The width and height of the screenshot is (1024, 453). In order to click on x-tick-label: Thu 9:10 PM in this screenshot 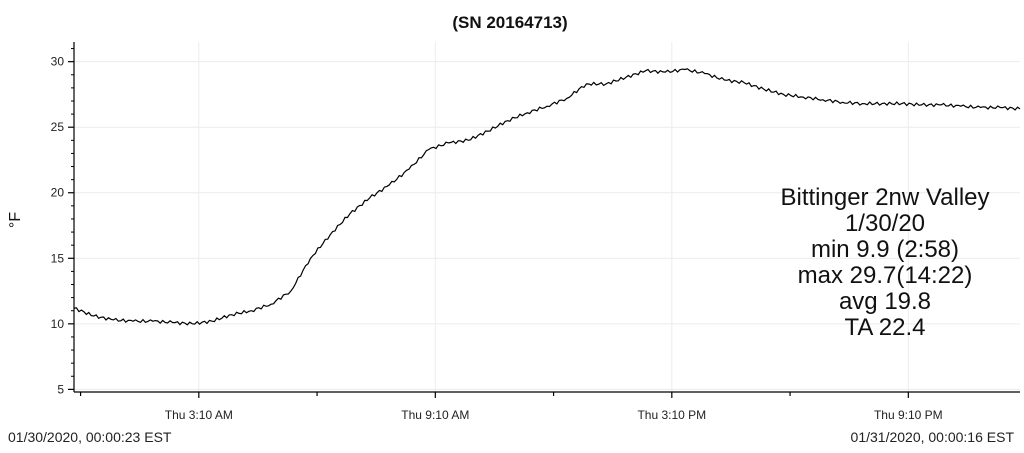, I will do `click(908, 415)`.